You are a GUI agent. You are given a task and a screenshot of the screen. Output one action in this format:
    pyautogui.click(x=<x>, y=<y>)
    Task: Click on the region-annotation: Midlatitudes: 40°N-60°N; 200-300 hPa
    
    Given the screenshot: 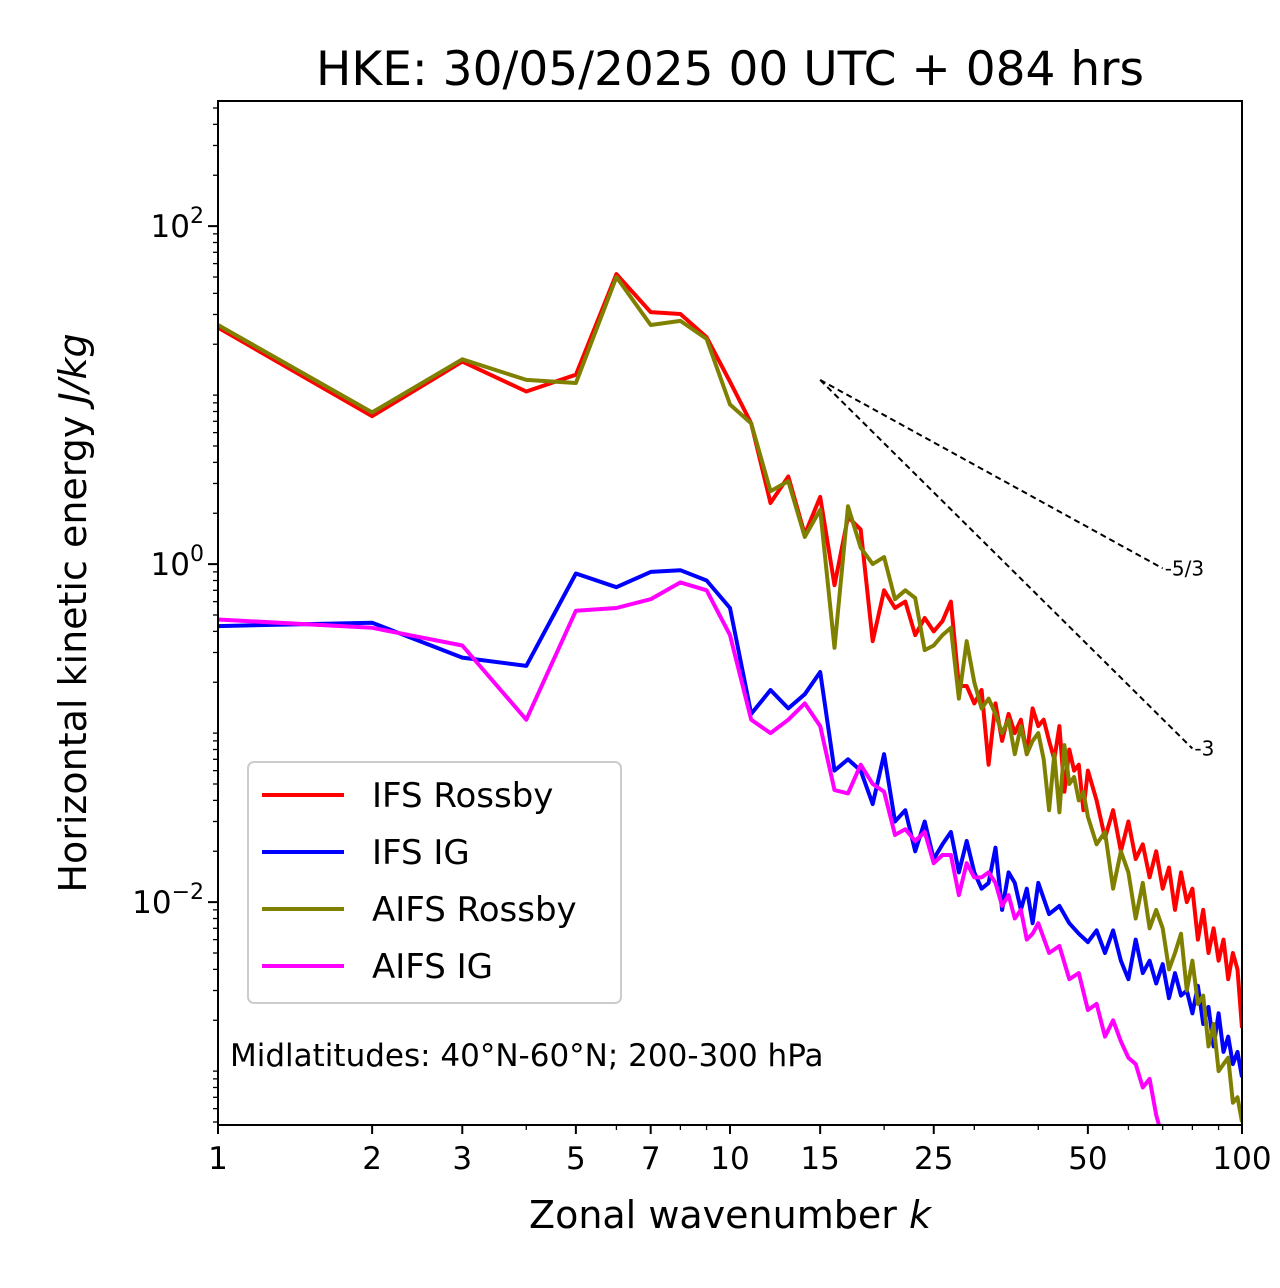 What is the action you would take?
    pyautogui.click(x=527, y=1056)
    